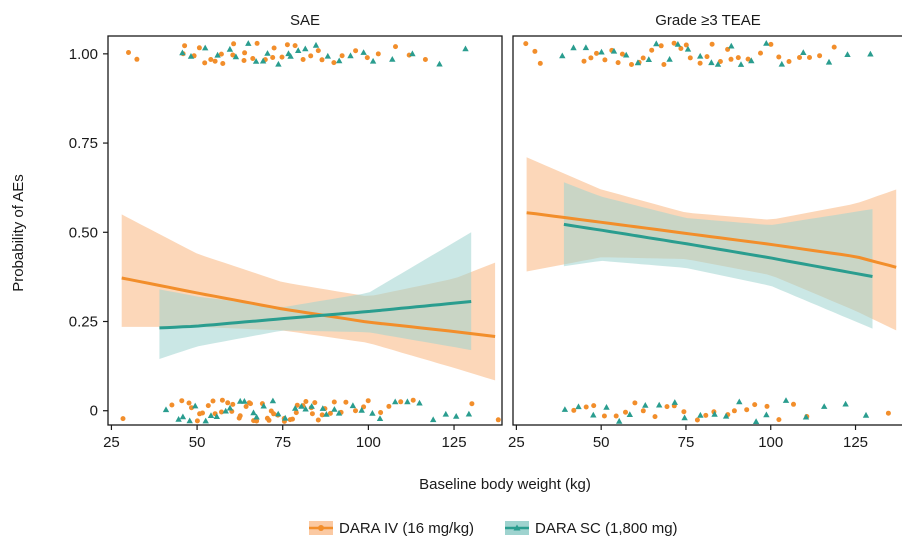 Image resolution: width=902 pixels, height=539 pixels. What do you see at coordinates (18, 233) in the screenshot?
I see `y-axis-title: Probability of AEs` at bounding box center [18, 233].